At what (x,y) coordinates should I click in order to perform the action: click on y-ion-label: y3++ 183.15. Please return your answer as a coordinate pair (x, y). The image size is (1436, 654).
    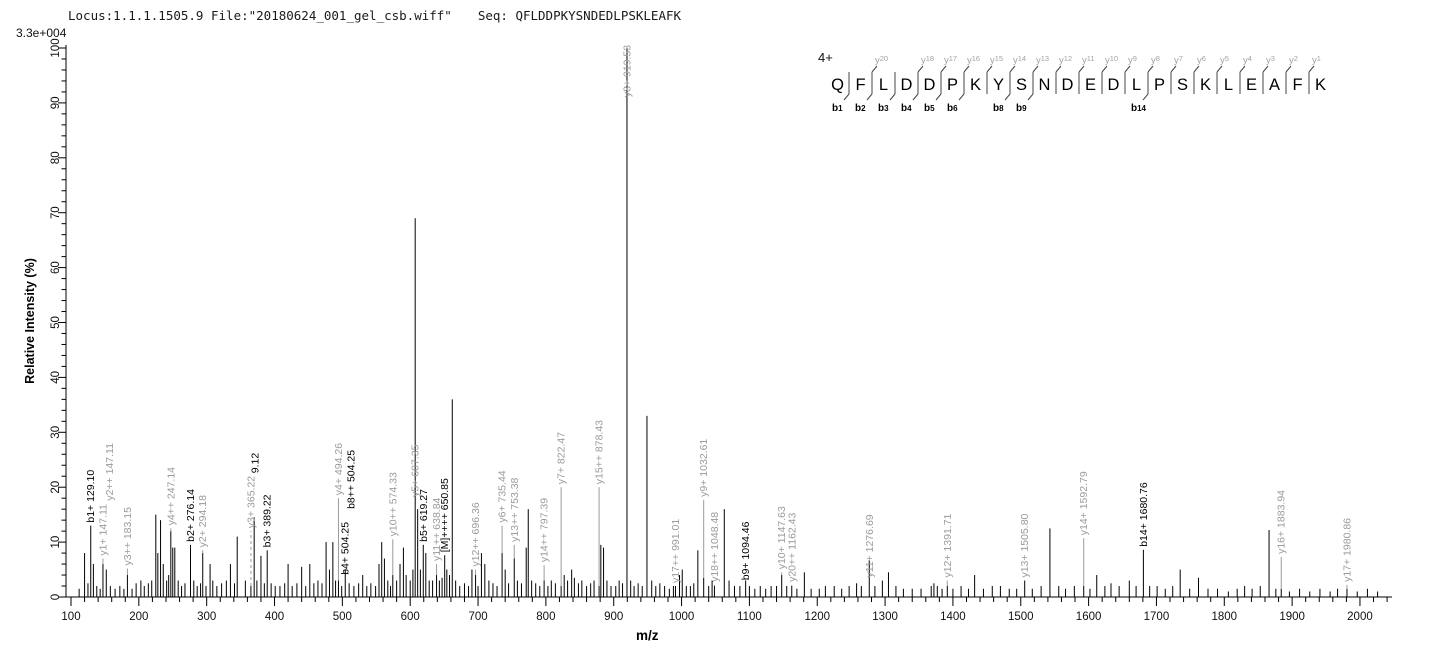
    Looking at the image, I should click on (128, 536).